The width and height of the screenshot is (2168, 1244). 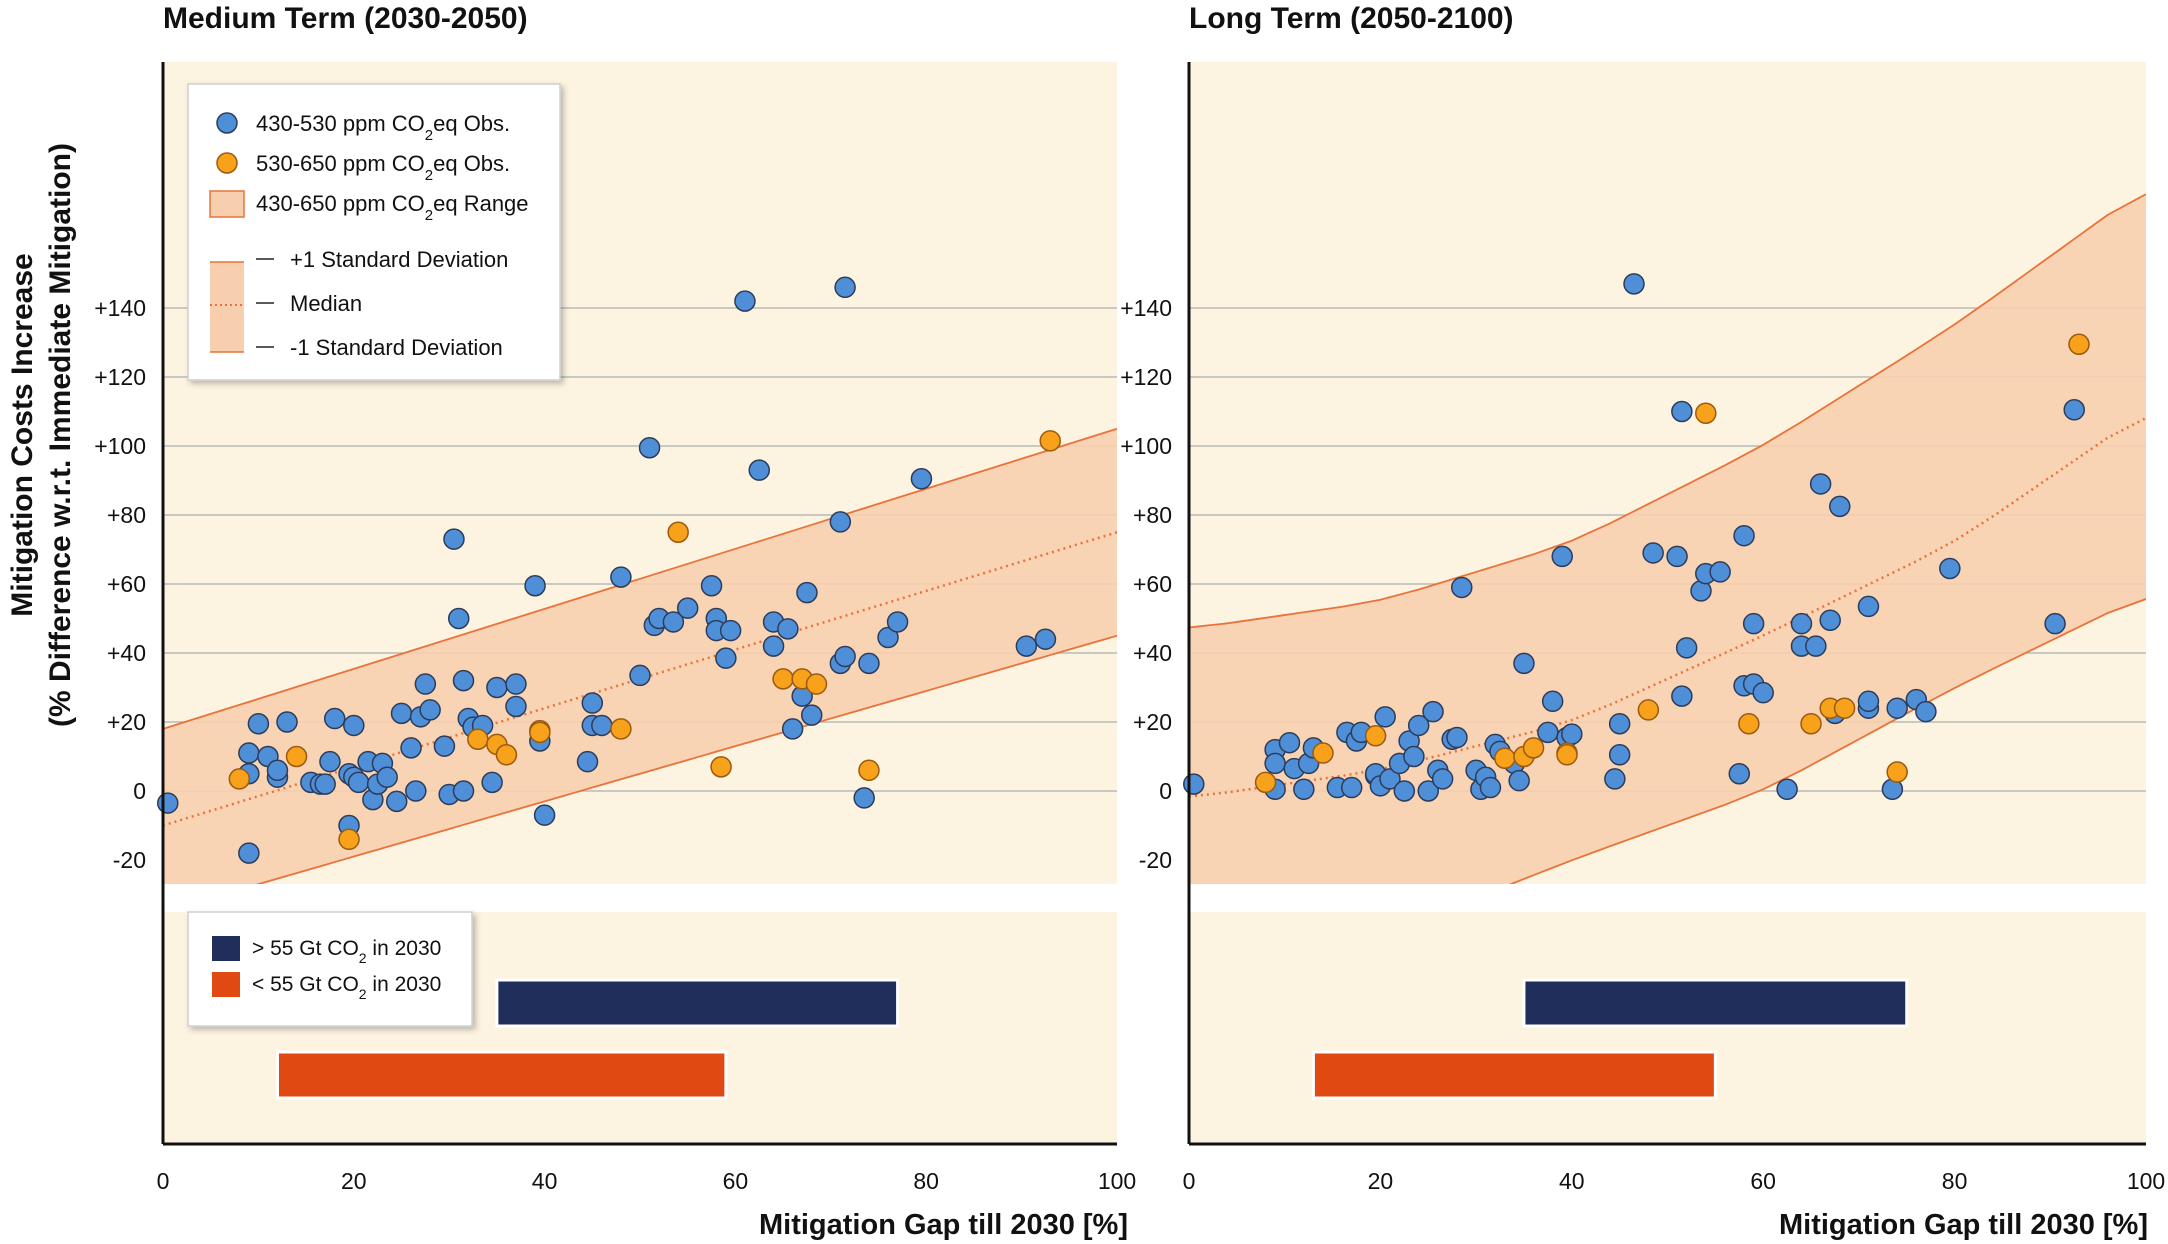 I want to click on legend-orange-marker, so click(x=227, y=163).